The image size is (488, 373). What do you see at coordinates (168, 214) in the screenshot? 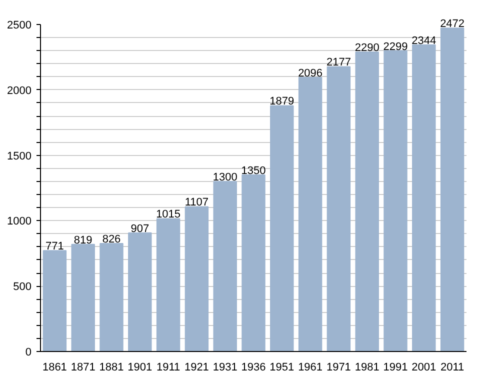
I see `data-label: 1015` at bounding box center [168, 214].